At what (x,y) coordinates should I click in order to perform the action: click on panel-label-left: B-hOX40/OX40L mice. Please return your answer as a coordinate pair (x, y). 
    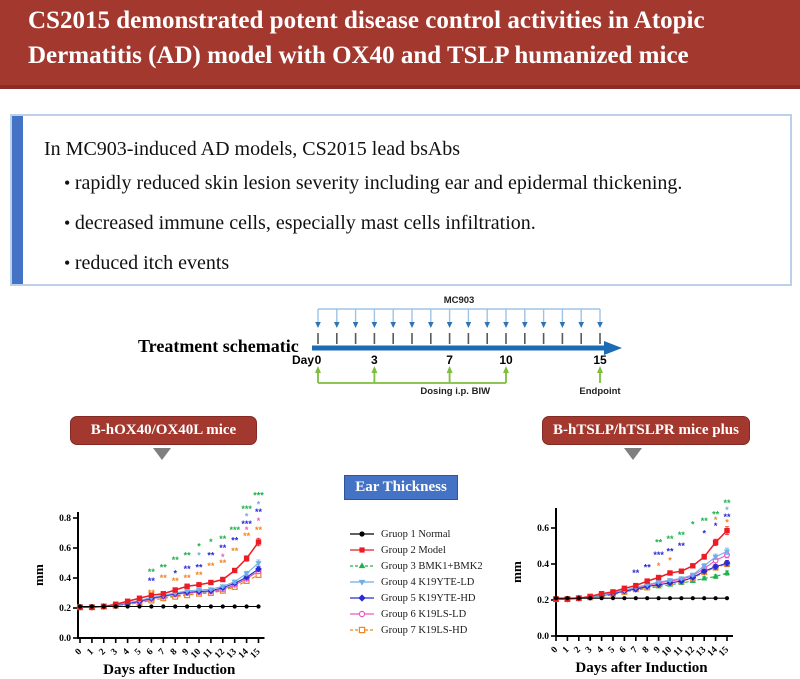
    Looking at the image, I should click on (163, 430).